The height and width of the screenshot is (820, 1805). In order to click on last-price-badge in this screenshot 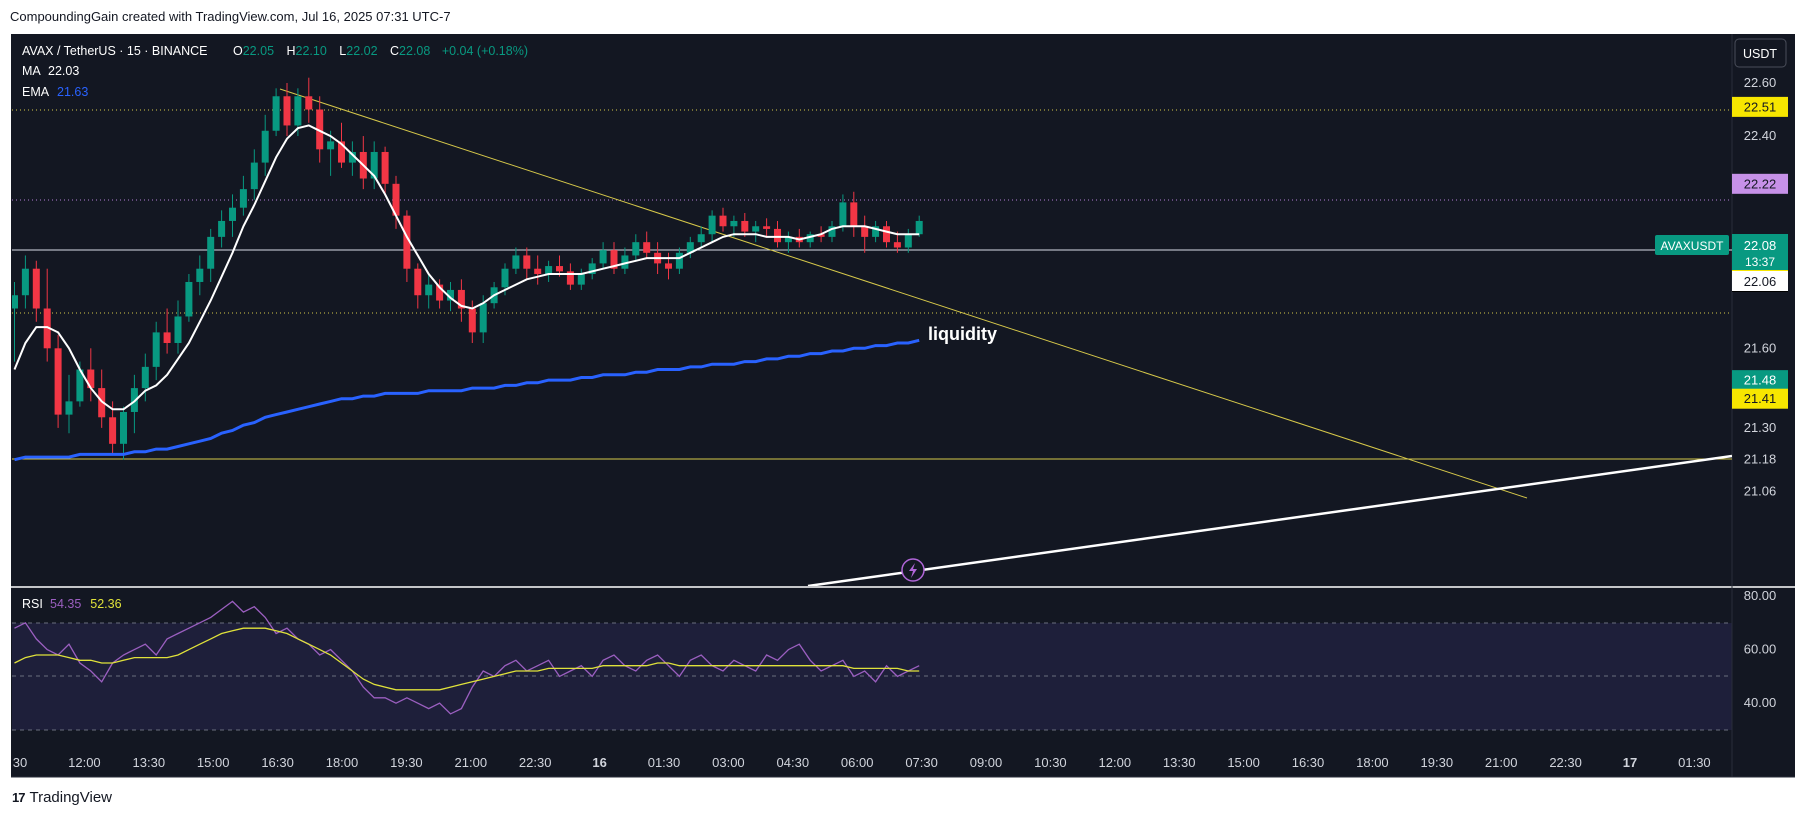, I will do `click(1760, 252)`.